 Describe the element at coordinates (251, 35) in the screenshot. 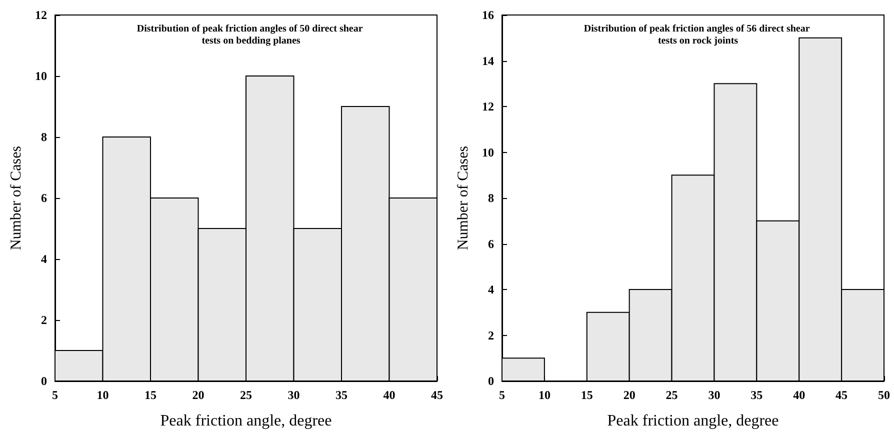

I see `text: Distribution of peak friction angles of 50 direct shear tests on bedding planes` at that location.